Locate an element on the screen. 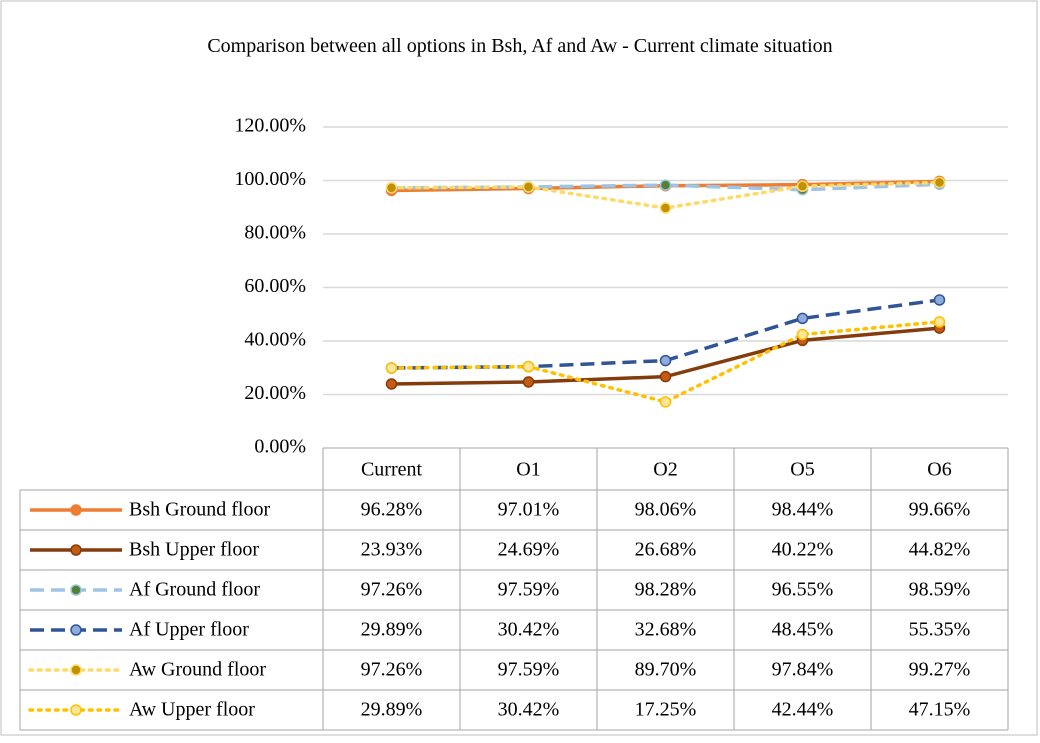 The image size is (1040, 743). table-cell: 32.68% is located at coordinates (666, 630).